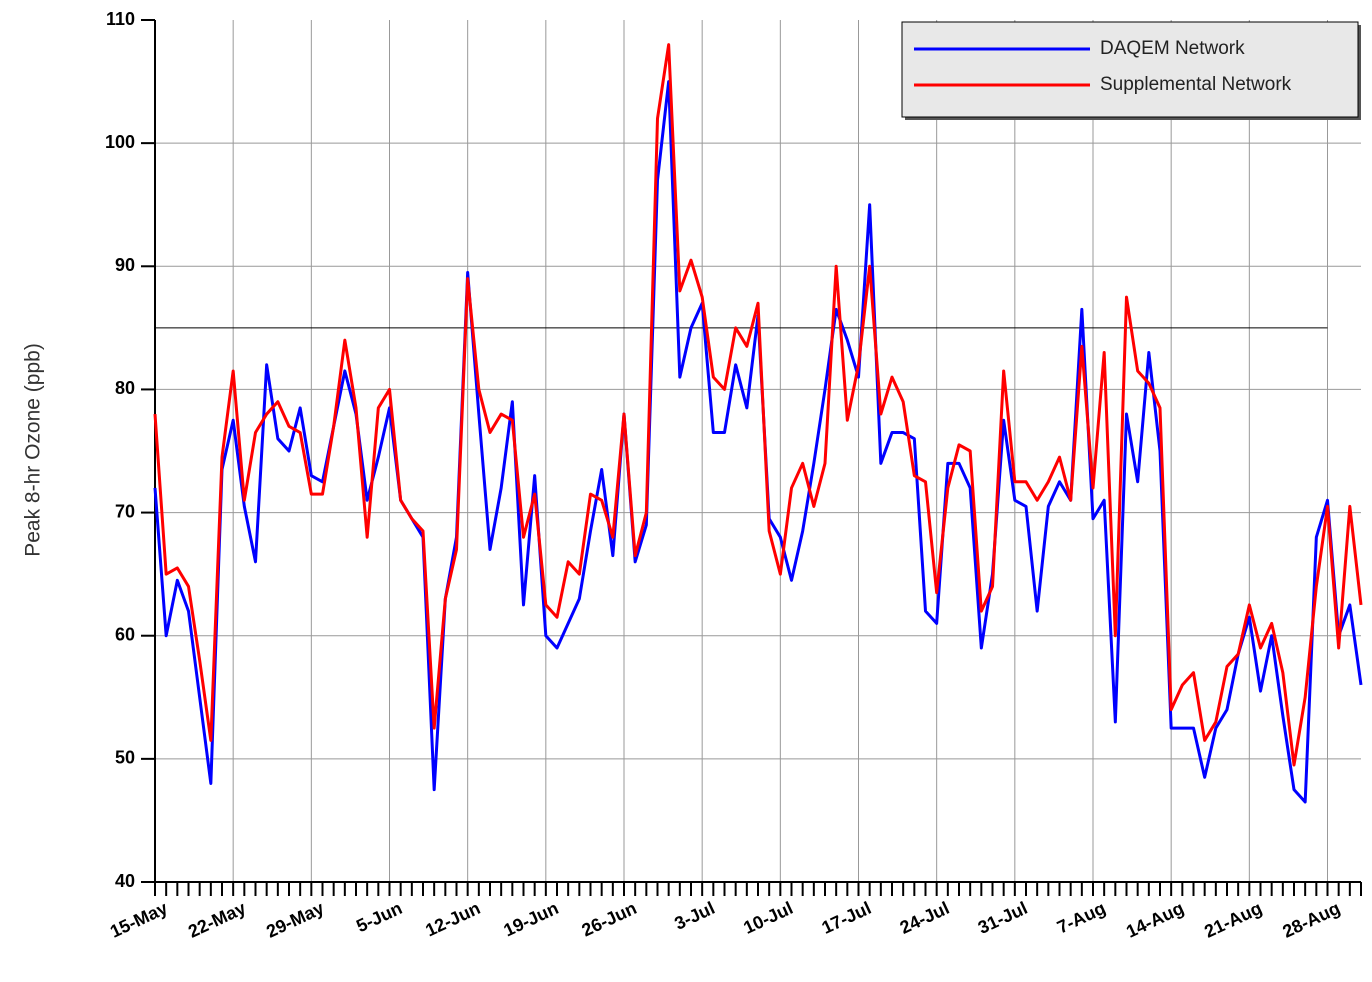 This screenshot has width=1372, height=982. What do you see at coordinates (1172, 48) in the screenshot?
I see `legend-label: DAQEM Network` at bounding box center [1172, 48].